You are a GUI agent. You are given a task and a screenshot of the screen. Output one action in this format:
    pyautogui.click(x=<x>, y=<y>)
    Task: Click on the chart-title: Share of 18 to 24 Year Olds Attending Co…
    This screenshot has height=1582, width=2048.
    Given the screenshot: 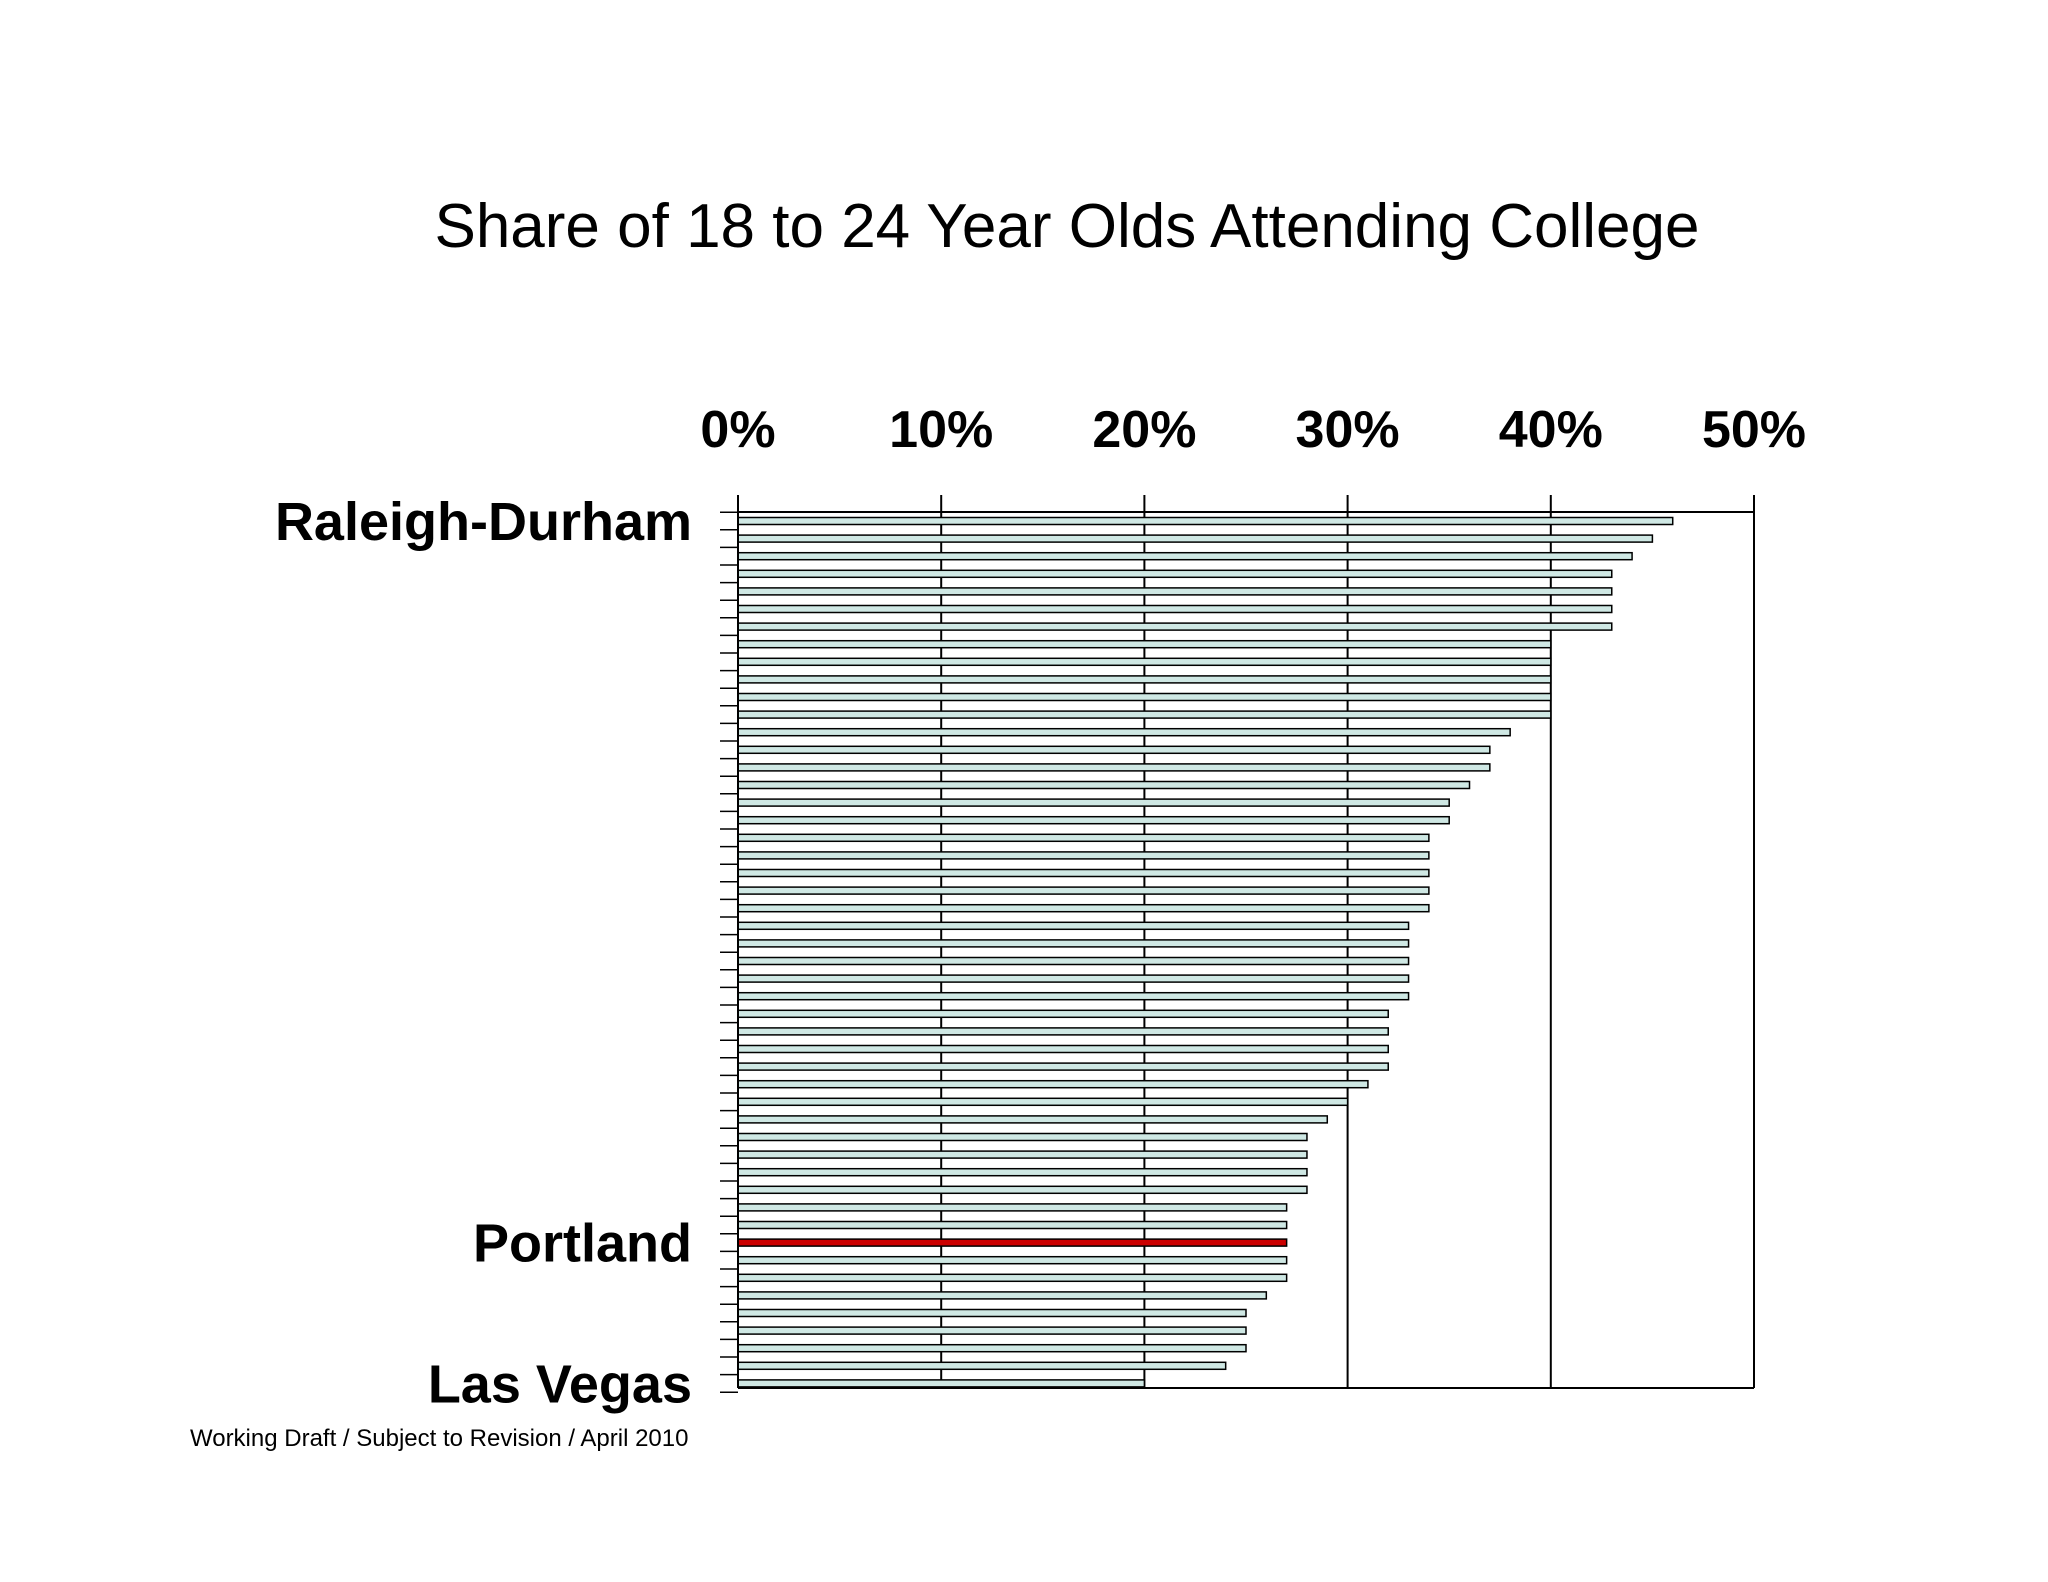 What is the action you would take?
    pyautogui.click(x=1066, y=226)
    